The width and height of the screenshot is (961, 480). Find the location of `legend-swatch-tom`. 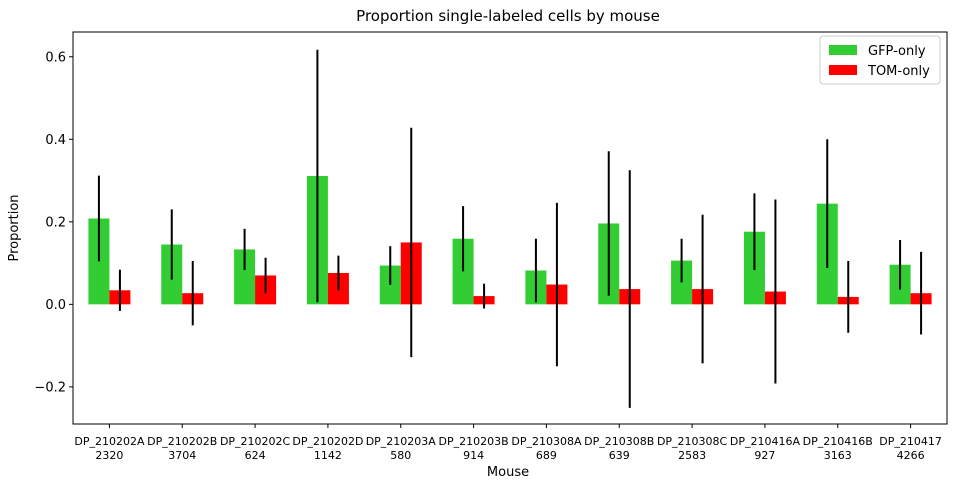

legend-swatch-tom is located at coordinates (843, 70).